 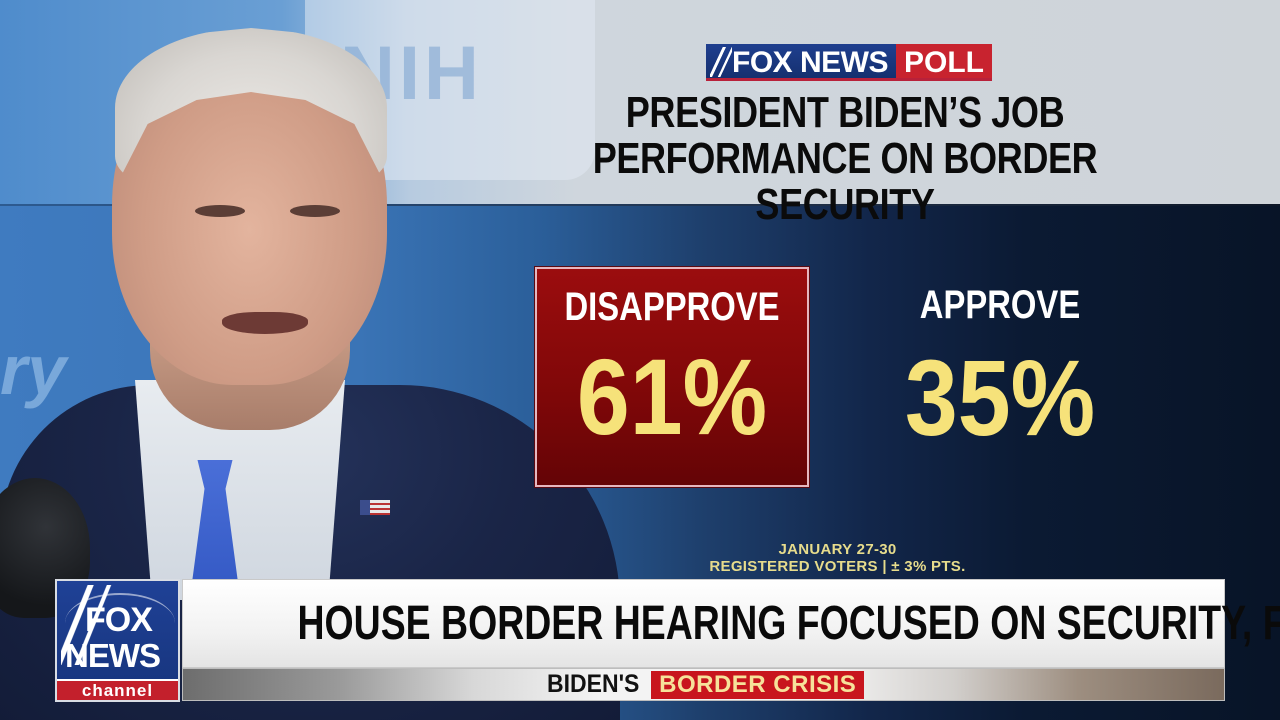 I want to click on disapprove-label: DISAPPROVE, so click(x=672, y=307).